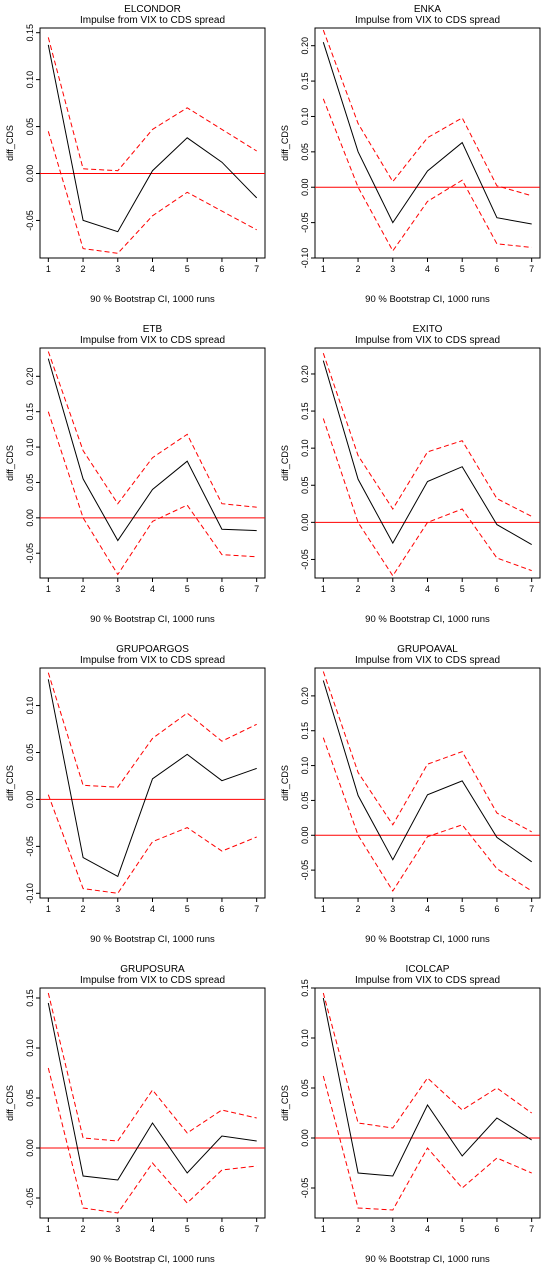 This screenshot has height=1283, width=550. I want to click on chart-title: GRUPOARGOS, so click(152, 649).